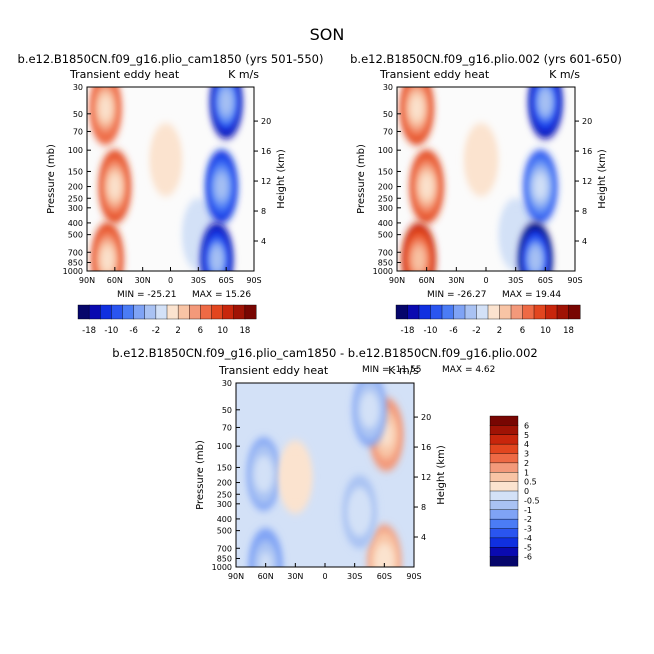  I want to click on colorbar-label: 3, so click(526, 454).